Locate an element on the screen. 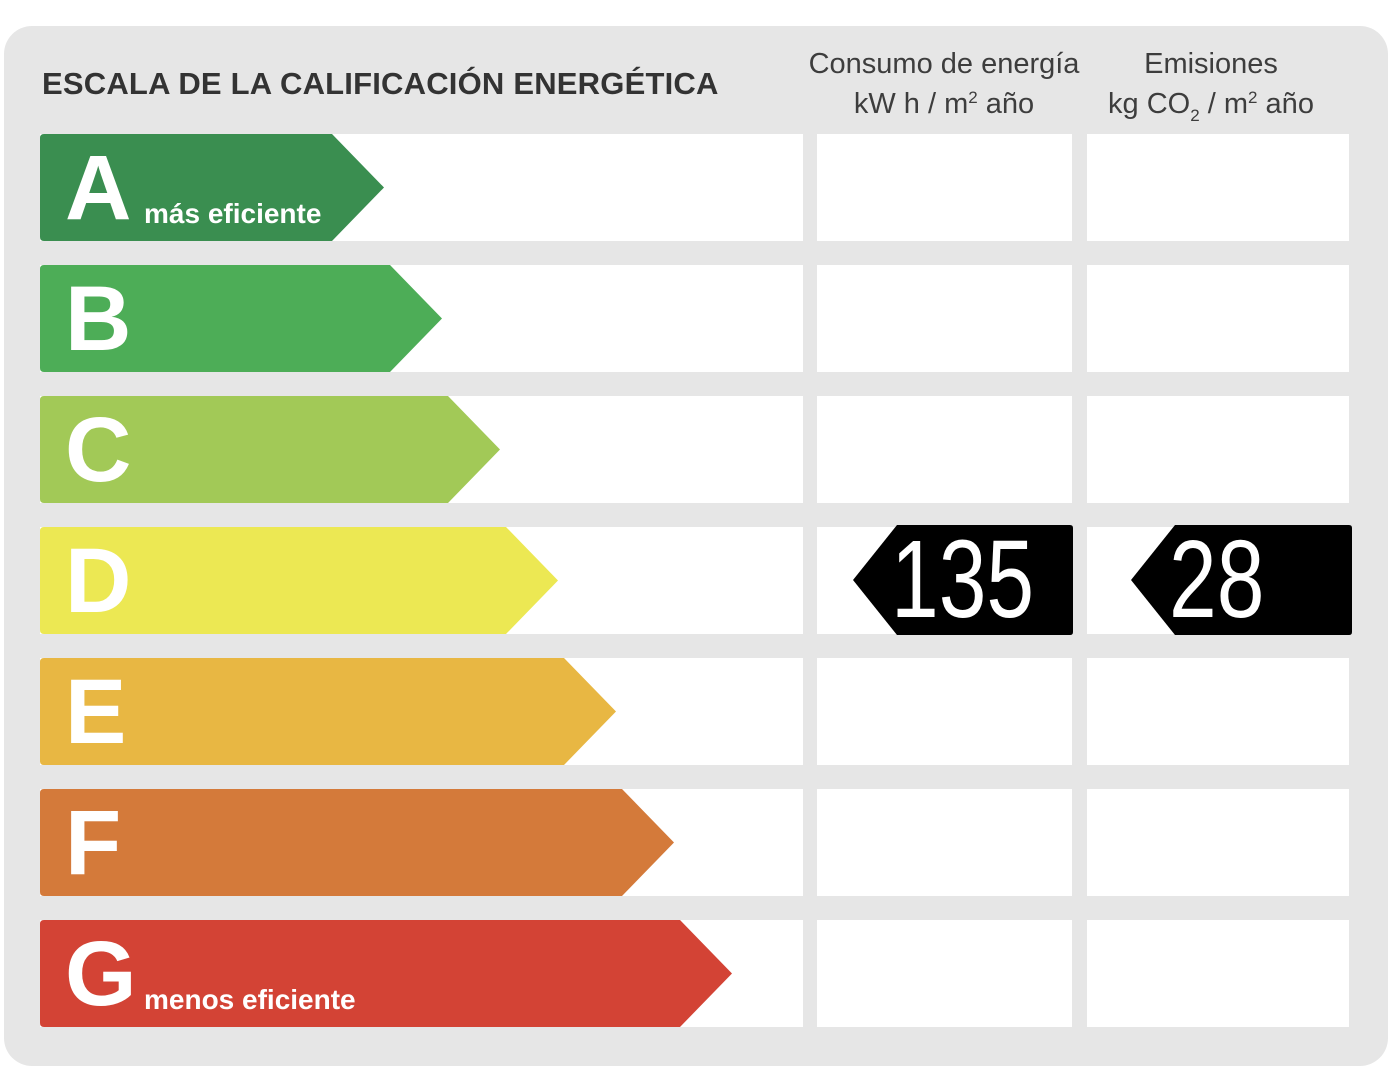 The width and height of the screenshot is (1399, 1080). rating-arrow-d: D is located at coordinates (299, 580).